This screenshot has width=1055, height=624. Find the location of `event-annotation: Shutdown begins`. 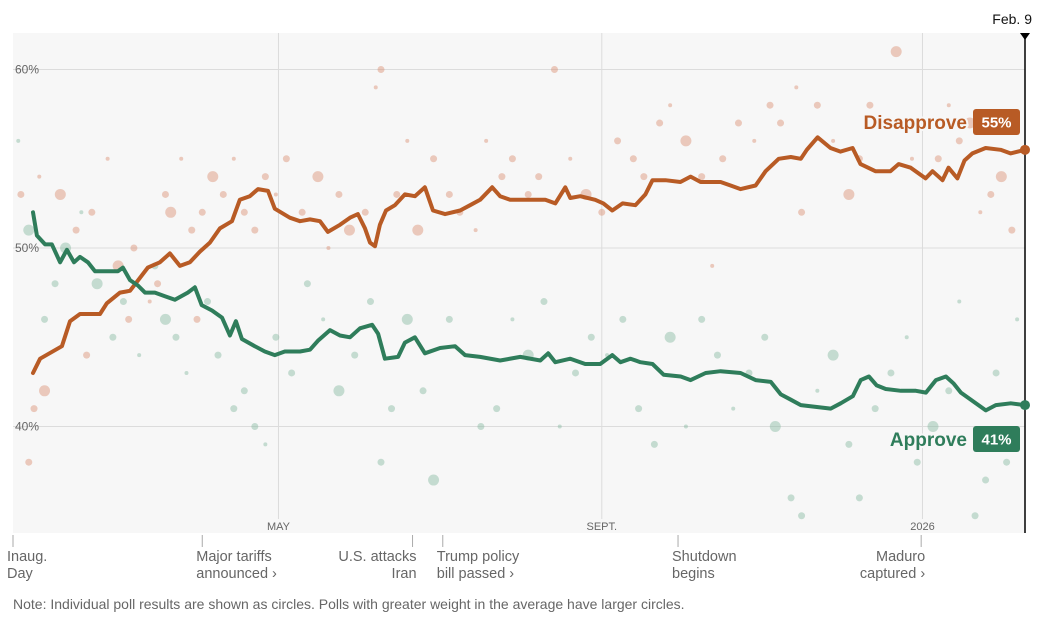

event-annotation: Shutdown begins is located at coordinates (704, 566).